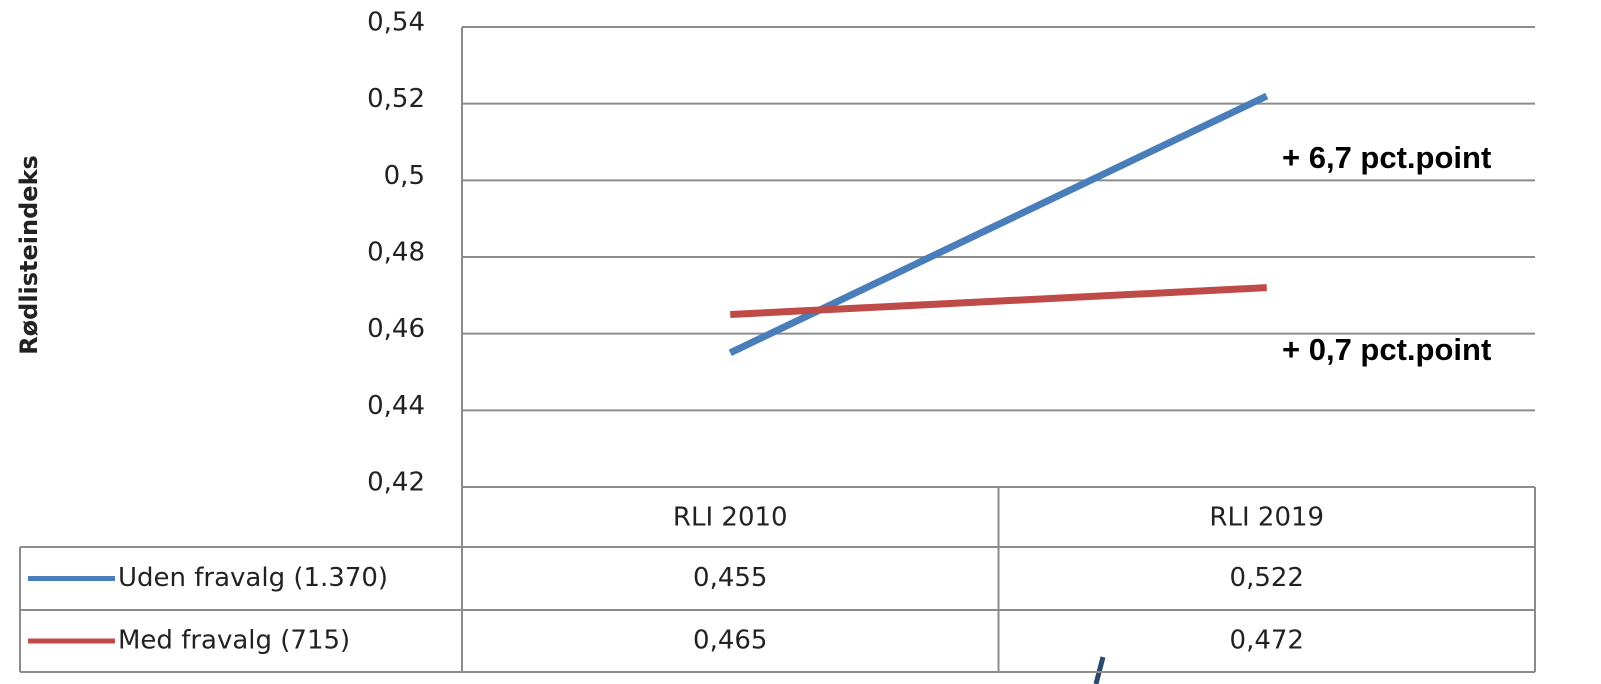  Describe the element at coordinates (396, 23) in the screenshot. I see `y-tick-label: 0,54` at that location.